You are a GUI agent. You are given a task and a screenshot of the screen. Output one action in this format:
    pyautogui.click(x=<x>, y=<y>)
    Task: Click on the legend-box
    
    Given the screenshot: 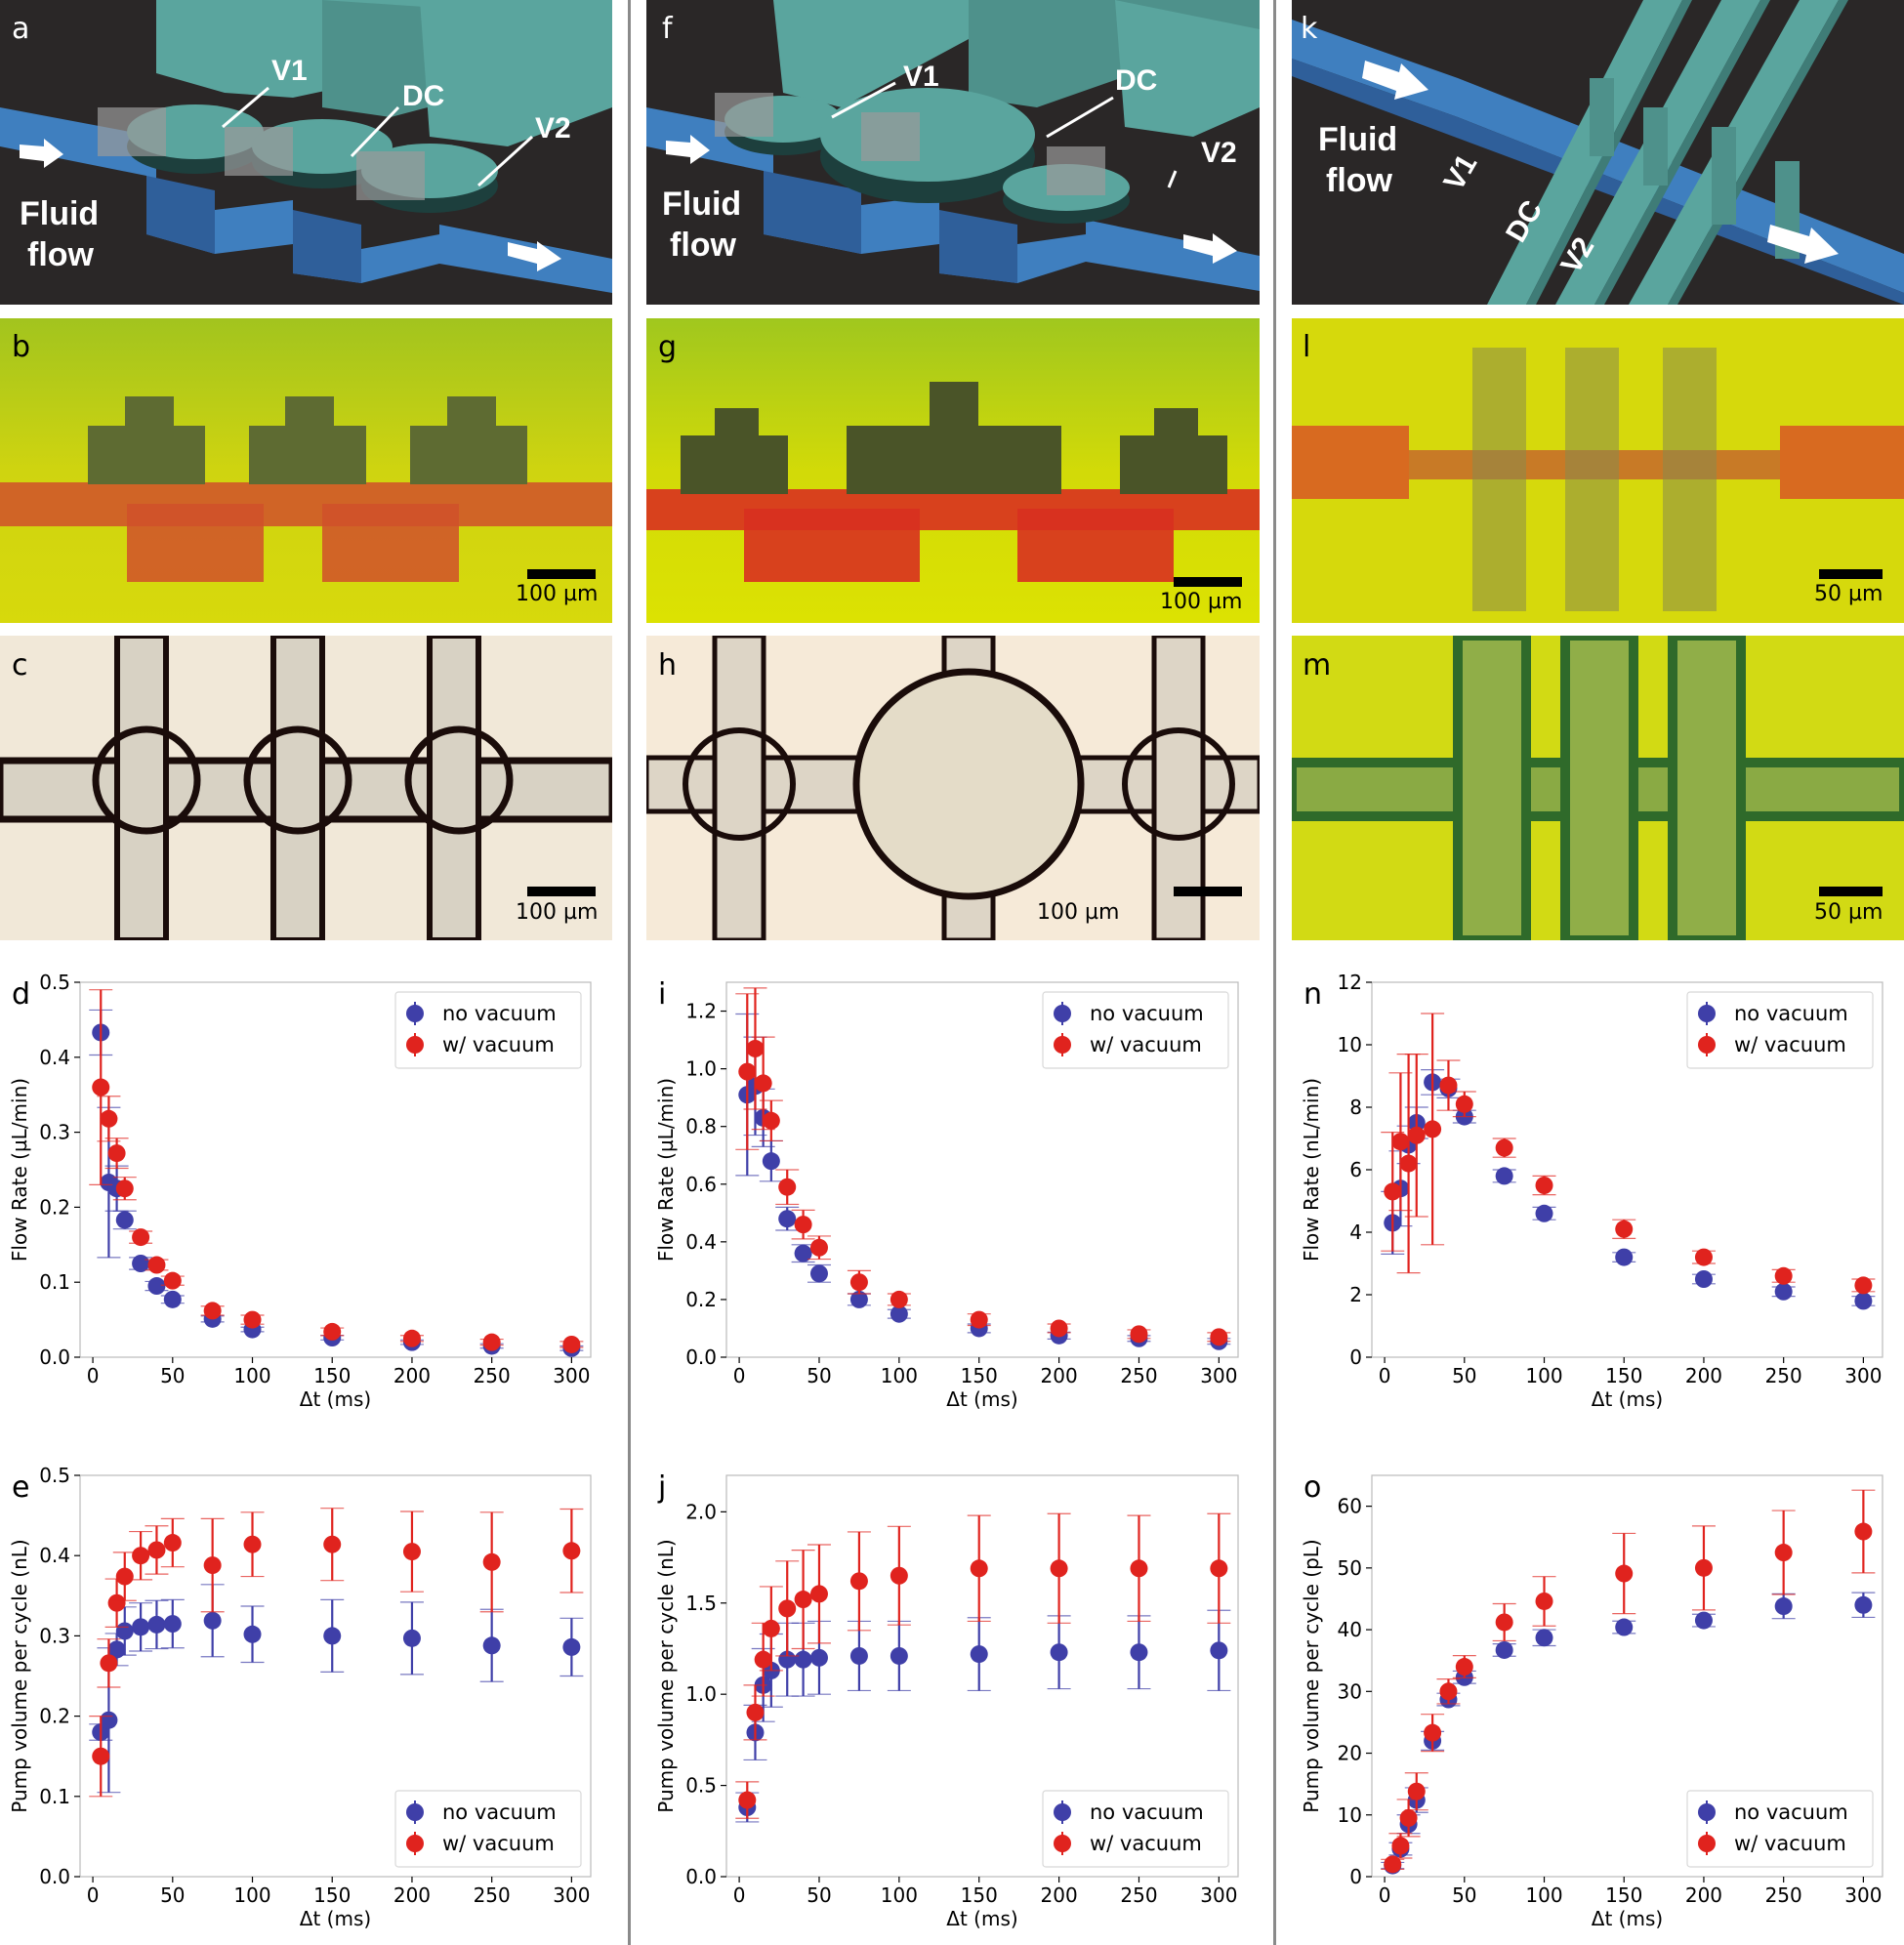 What is the action you would take?
    pyautogui.click(x=1780, y=1829)
    